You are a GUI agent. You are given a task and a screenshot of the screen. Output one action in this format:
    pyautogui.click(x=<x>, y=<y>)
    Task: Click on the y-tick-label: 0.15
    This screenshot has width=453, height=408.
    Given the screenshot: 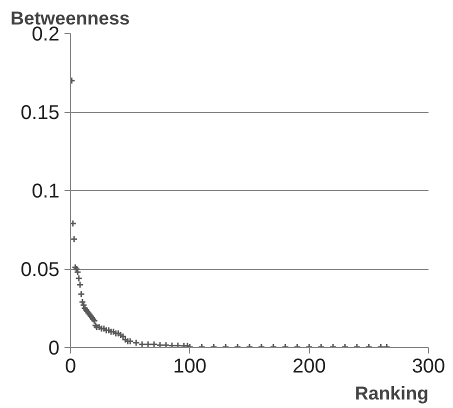 What is the action you would take?
    pyautogui.click(x=40, y=113)
    